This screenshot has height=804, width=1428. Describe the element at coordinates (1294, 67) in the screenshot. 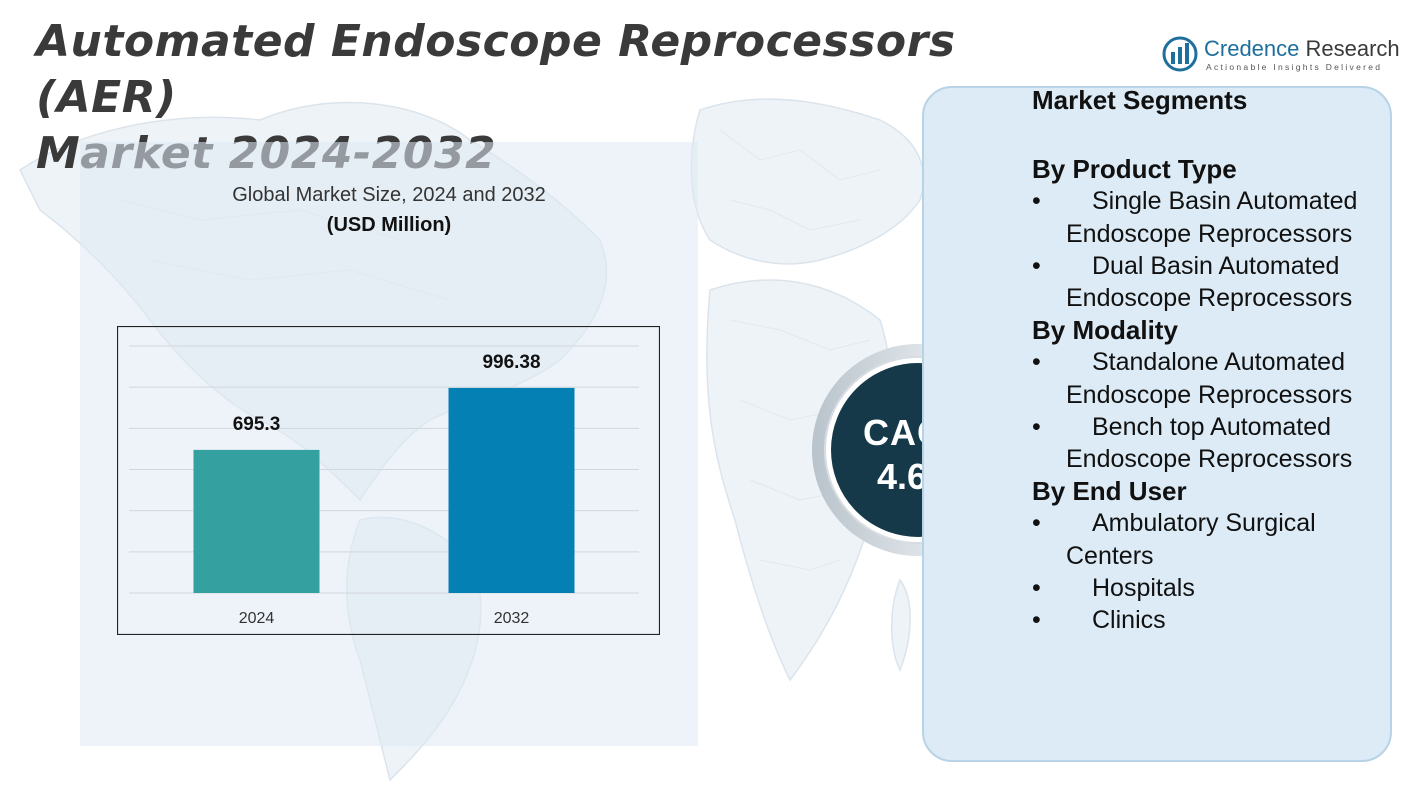

I see `brand-tagline: Actionable Insights Delivered` at that location.